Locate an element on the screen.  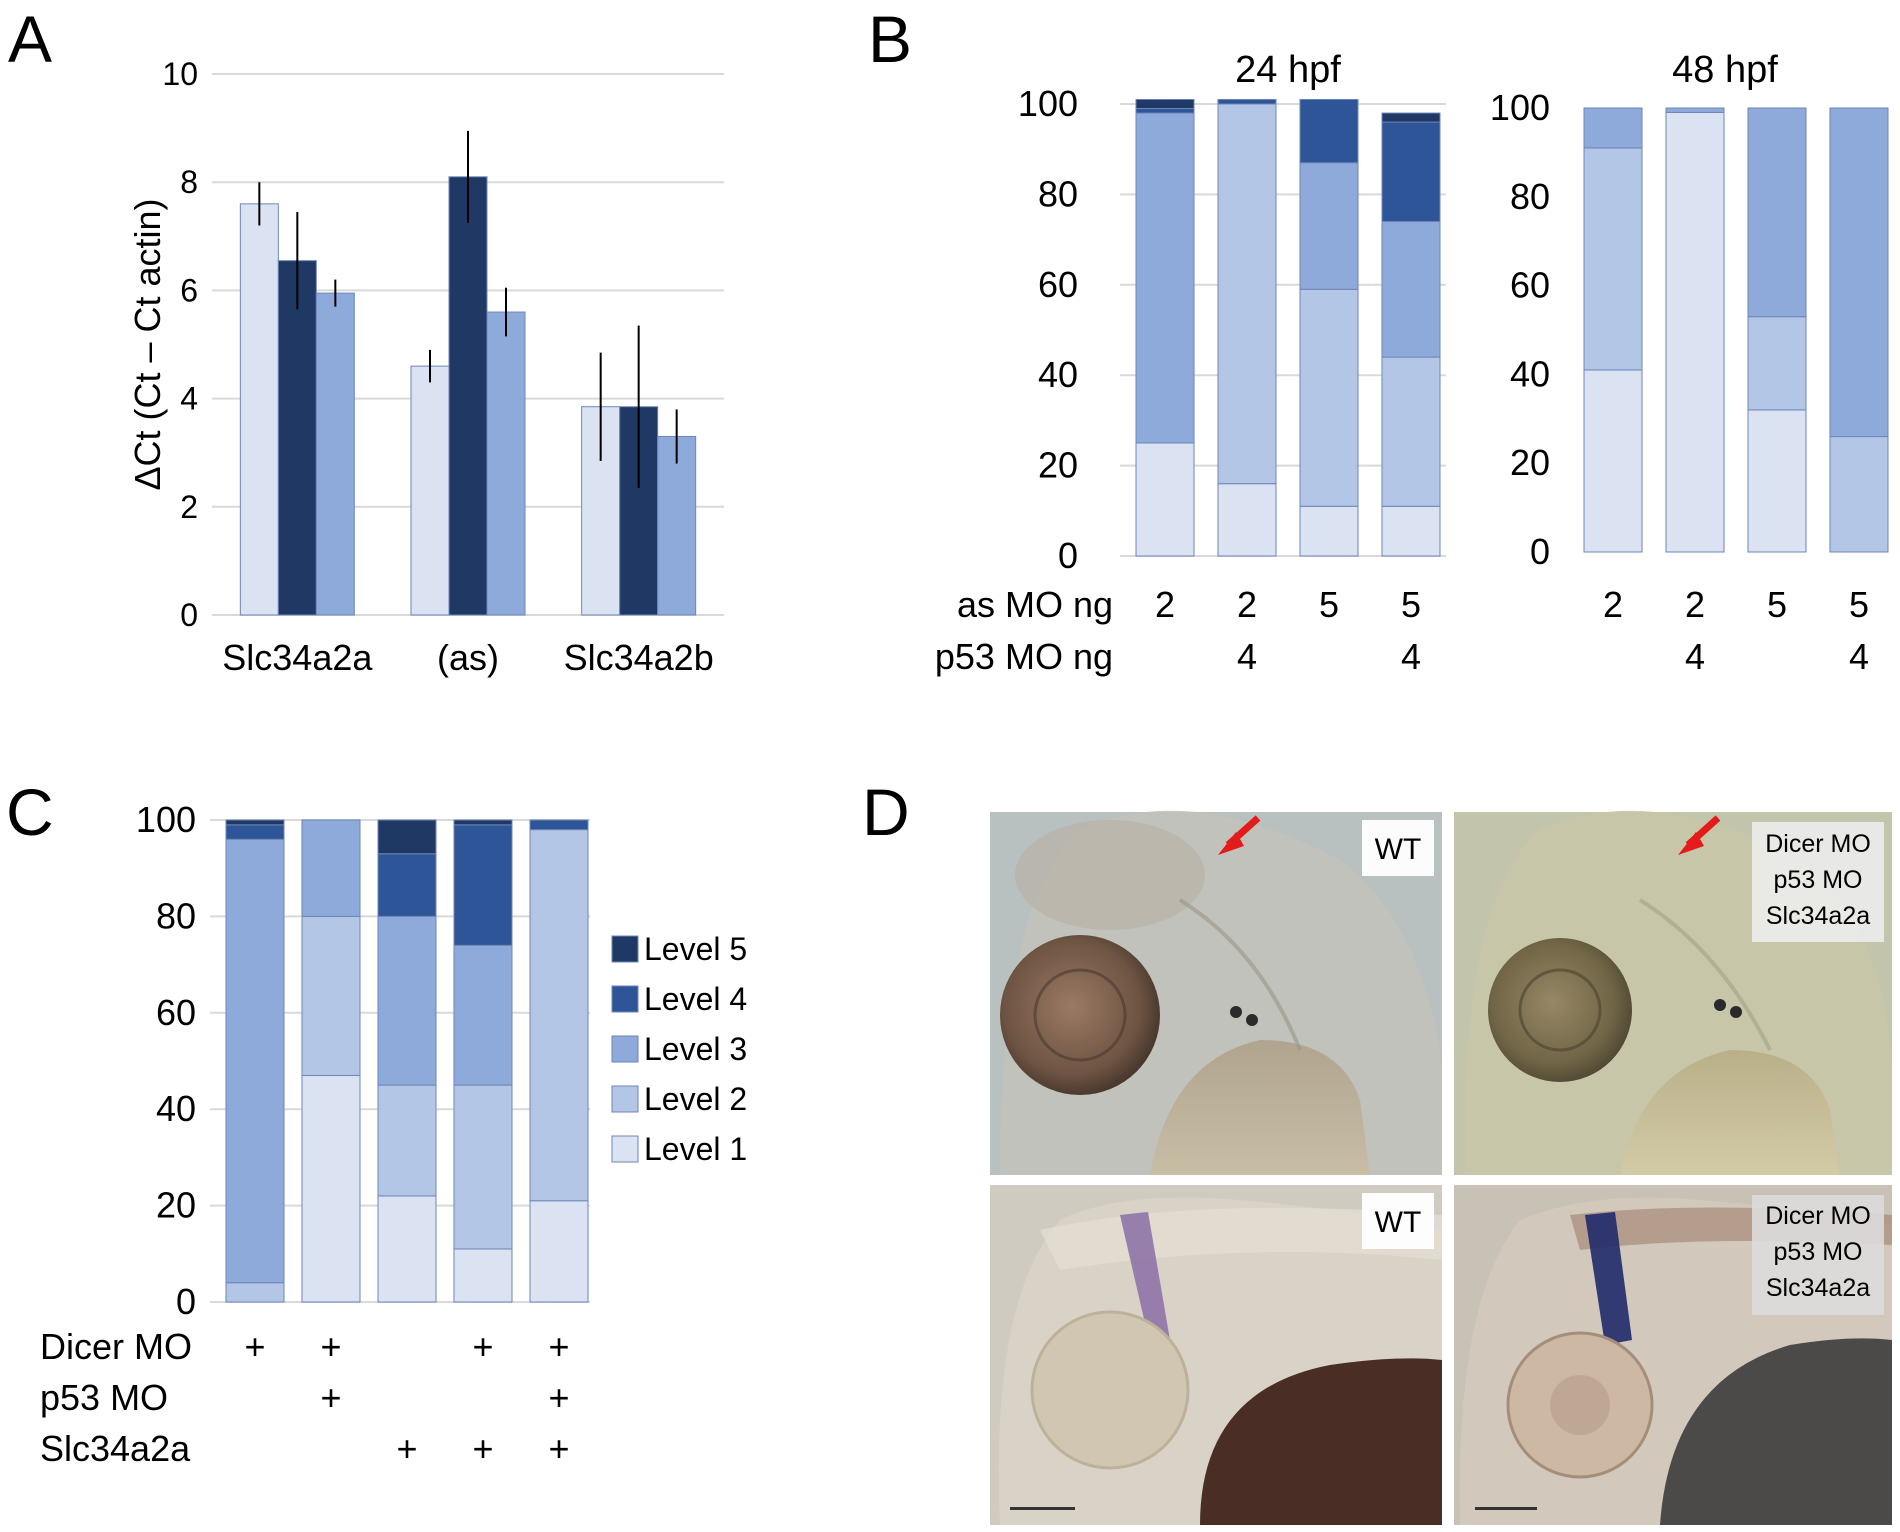
row-label: Slc34a2a is located at coordinates (115, 1448).